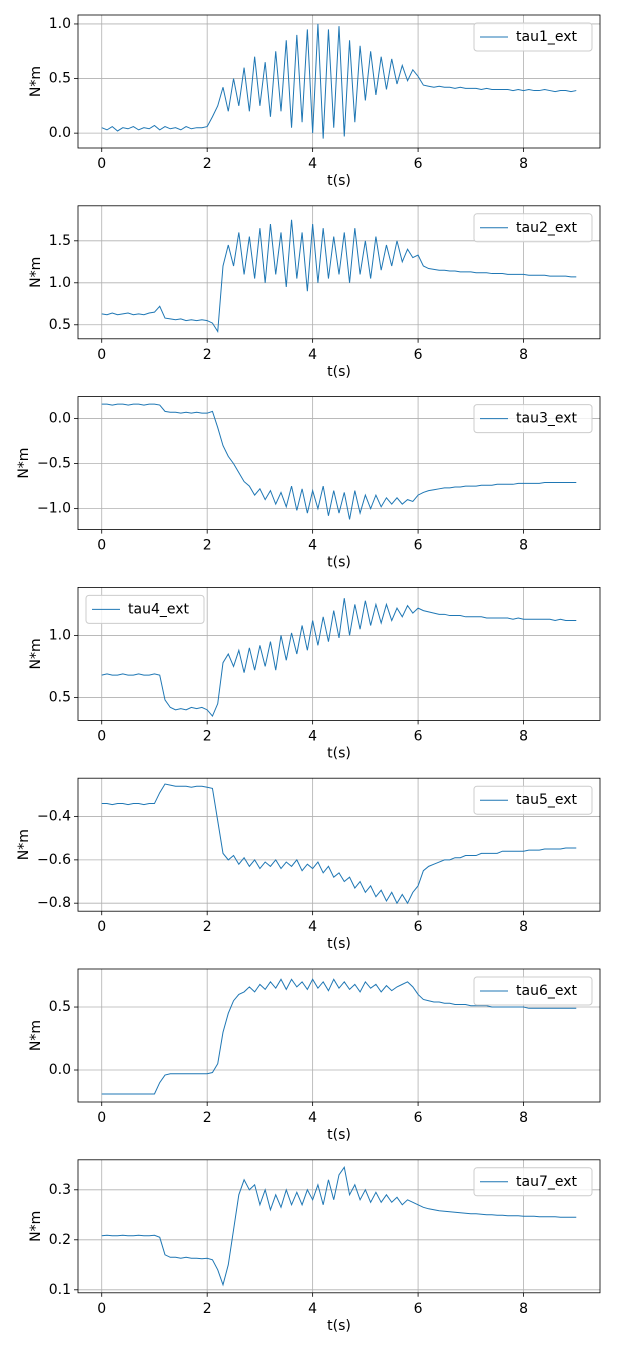 The image size is (617, 1350). Describe the element at coordinates (54, 860) in the screenshot. I see `y-tick-label: −0.6` at that location.